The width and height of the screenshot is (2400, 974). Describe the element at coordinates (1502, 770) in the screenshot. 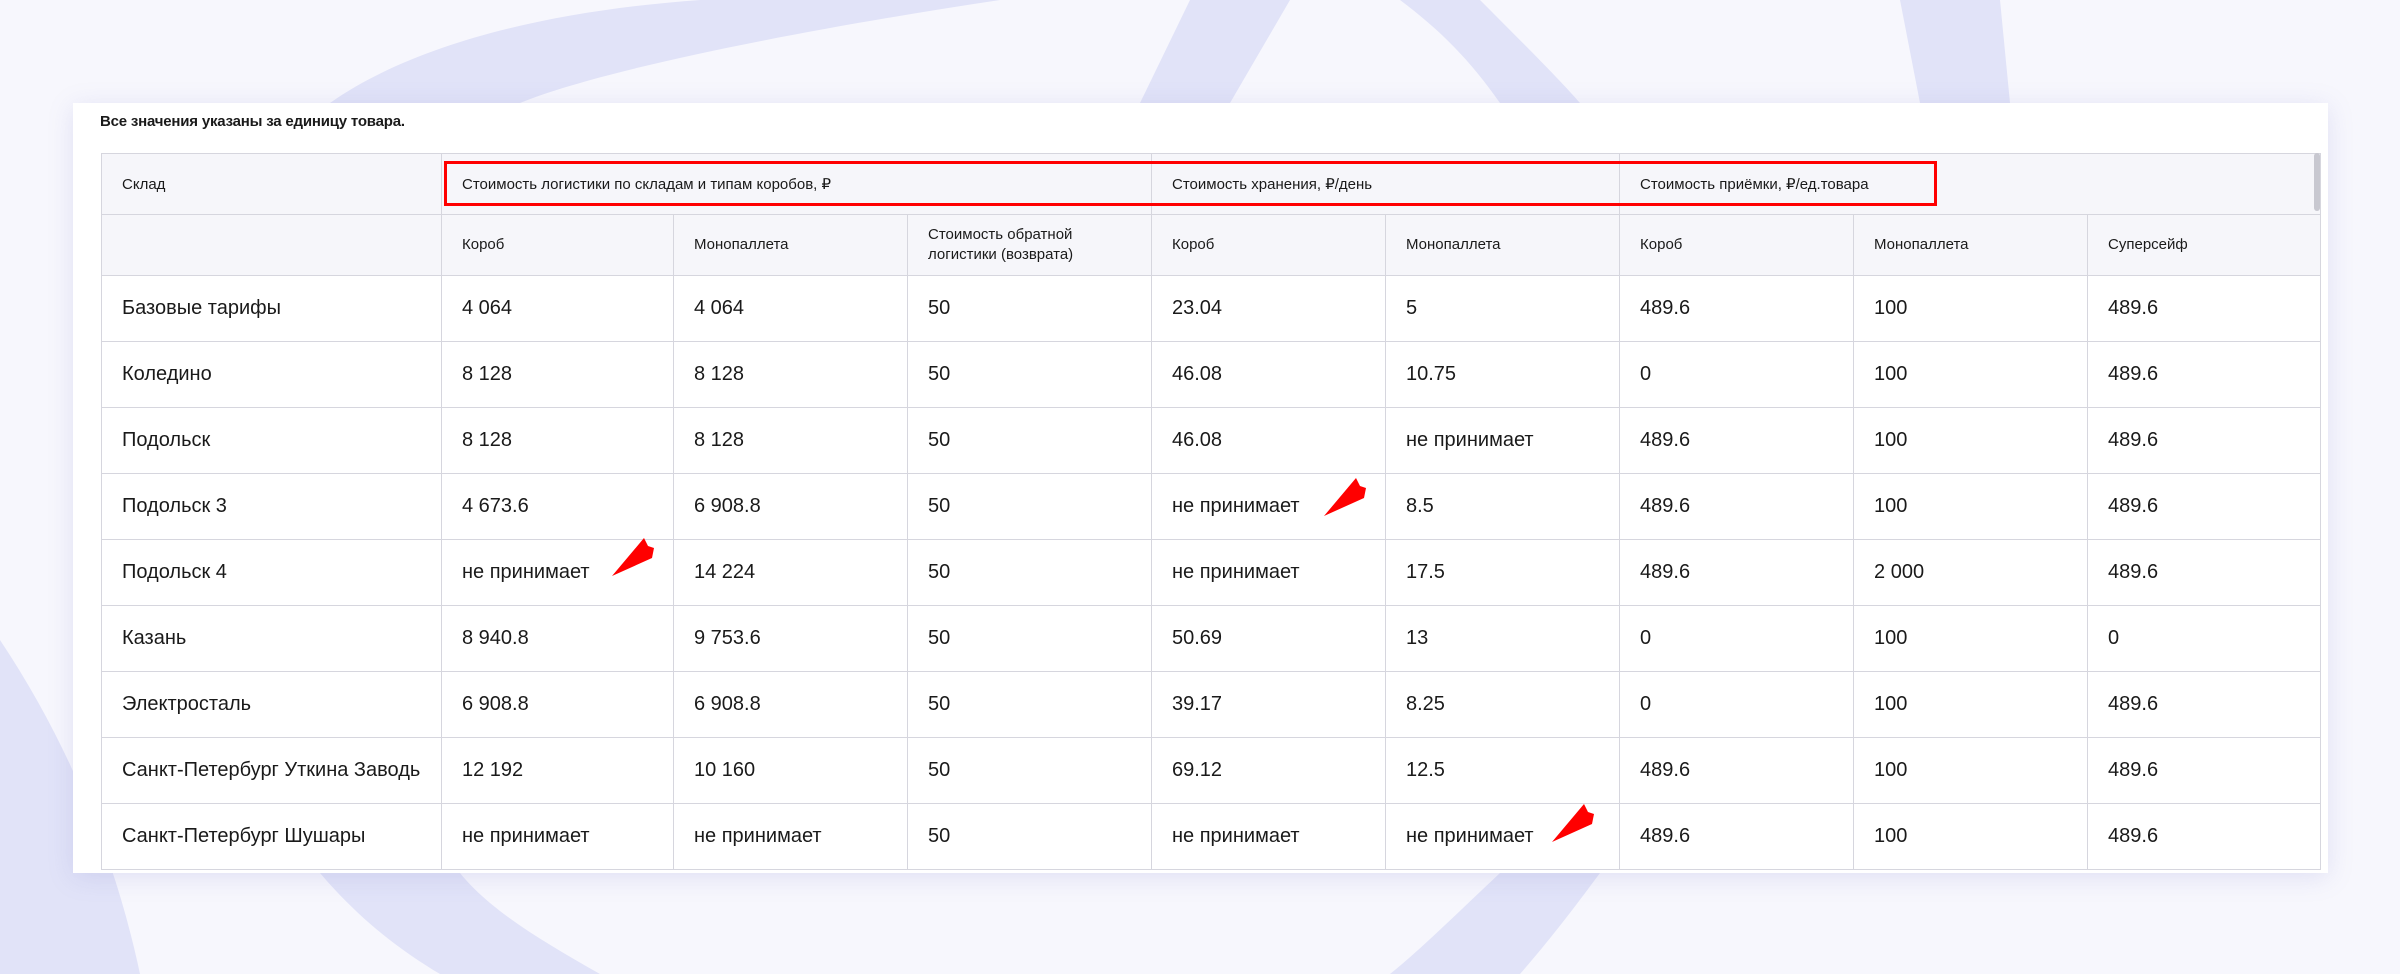

I see `tariff-cell: 12.5` at that location.